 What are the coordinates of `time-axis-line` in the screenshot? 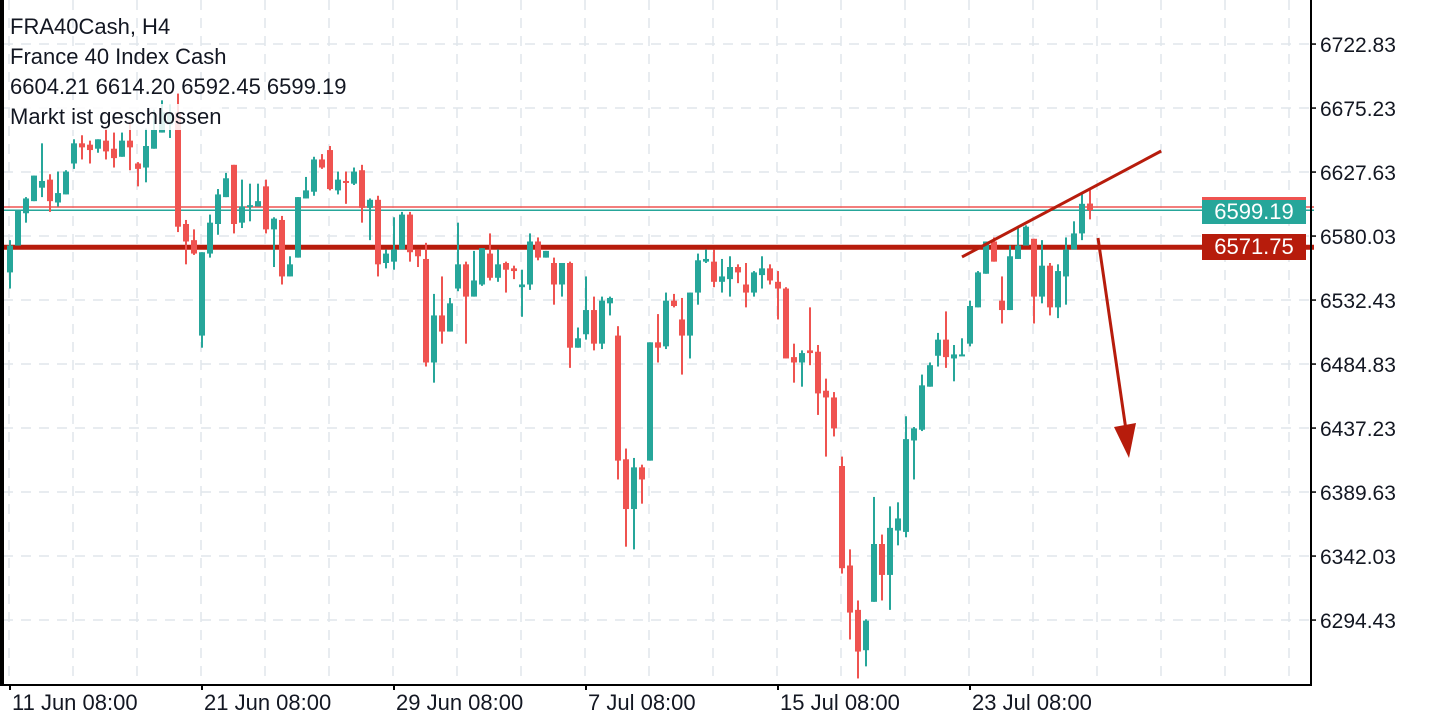 It's located at (657, 685).